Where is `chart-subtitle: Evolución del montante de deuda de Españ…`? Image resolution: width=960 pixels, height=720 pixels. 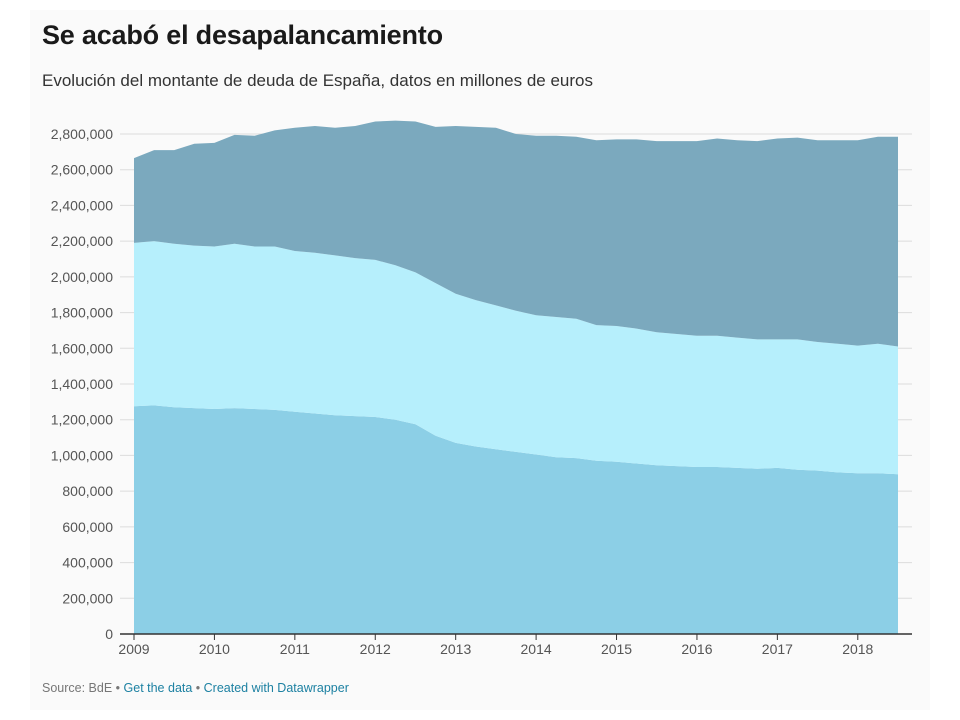 chart-subtitle: Evolución del montante de deuda de Españ… is located at coordinates (317, 80).